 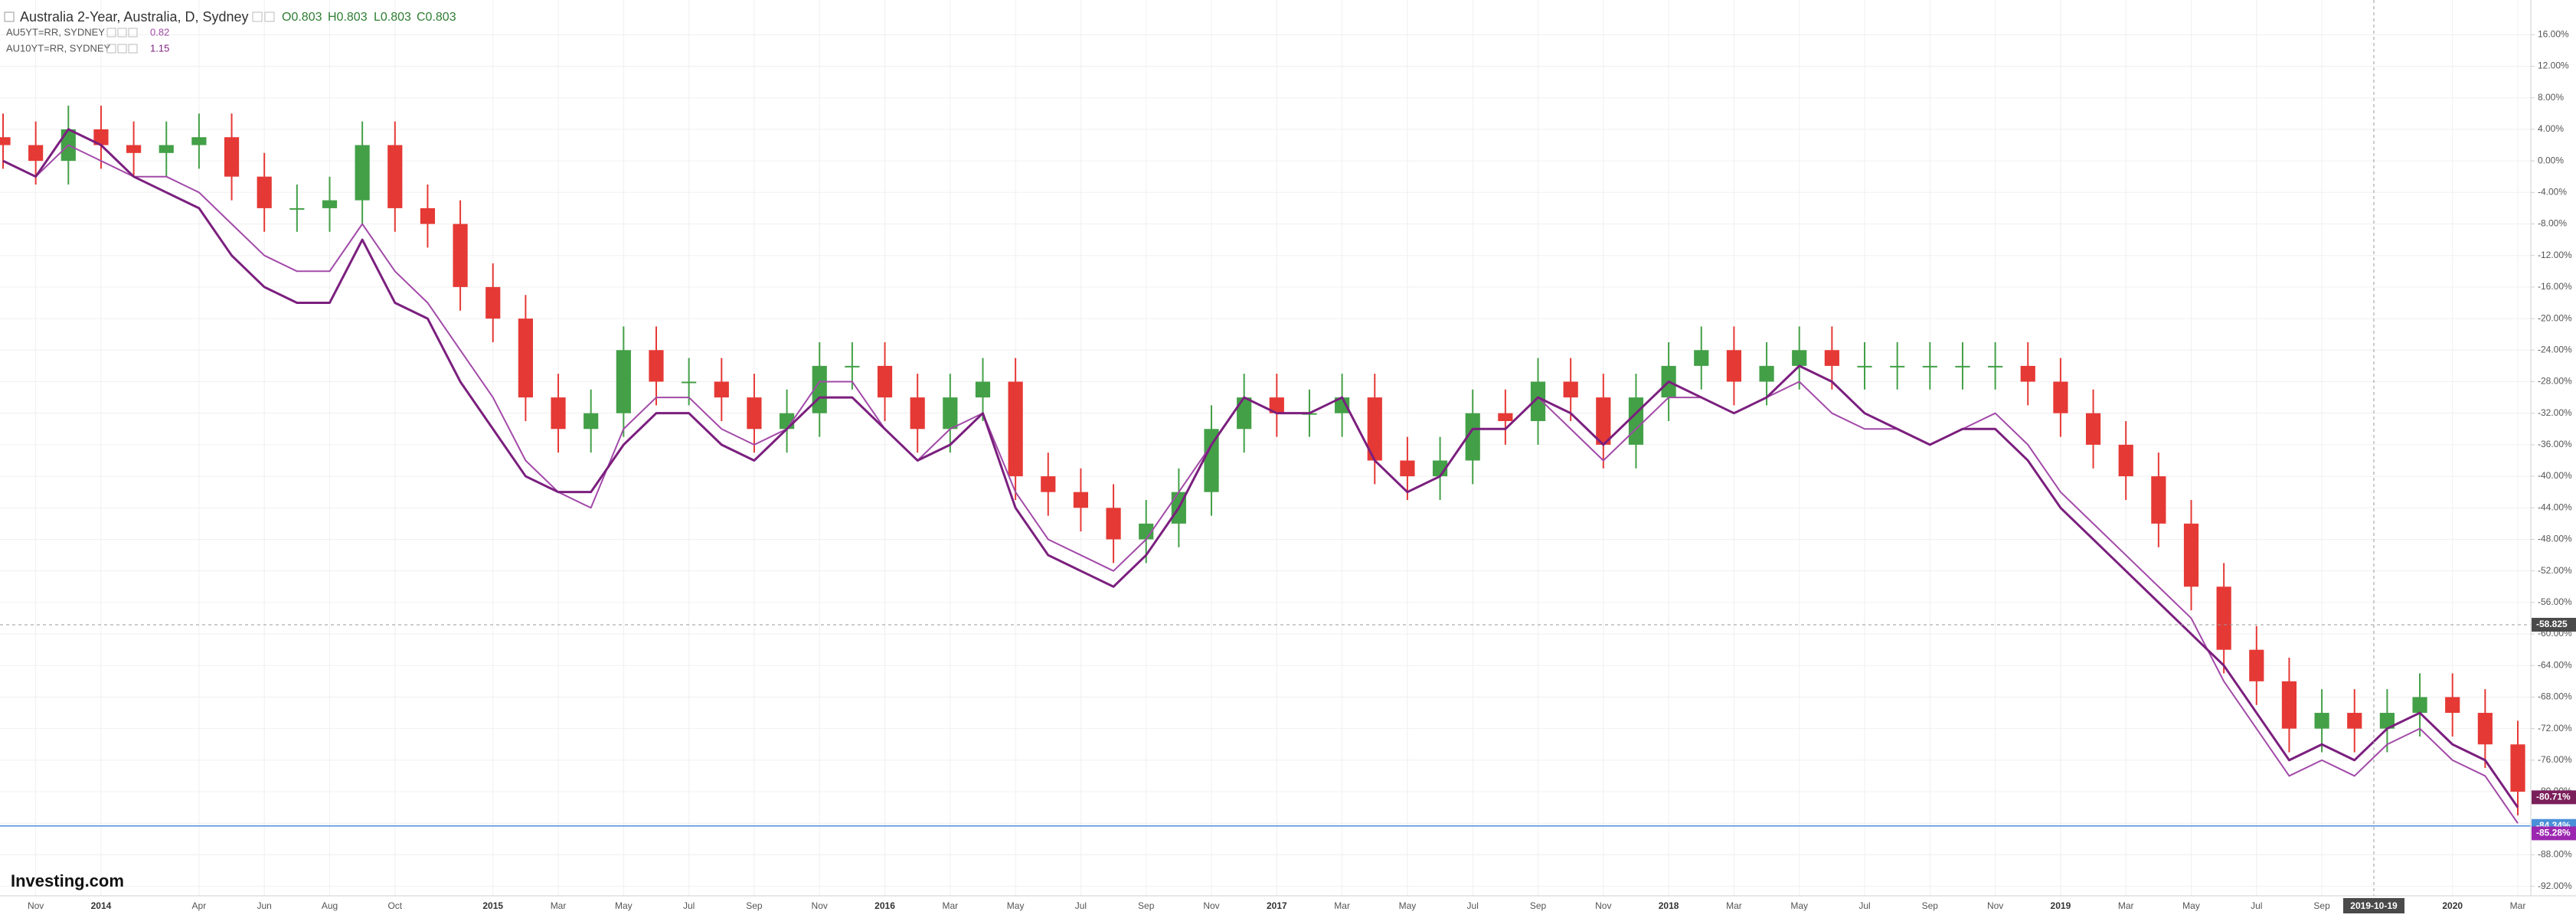 I want to click on legend-series-name: AU10YT=RR, SYDNEY, so click(x=58, y=48).